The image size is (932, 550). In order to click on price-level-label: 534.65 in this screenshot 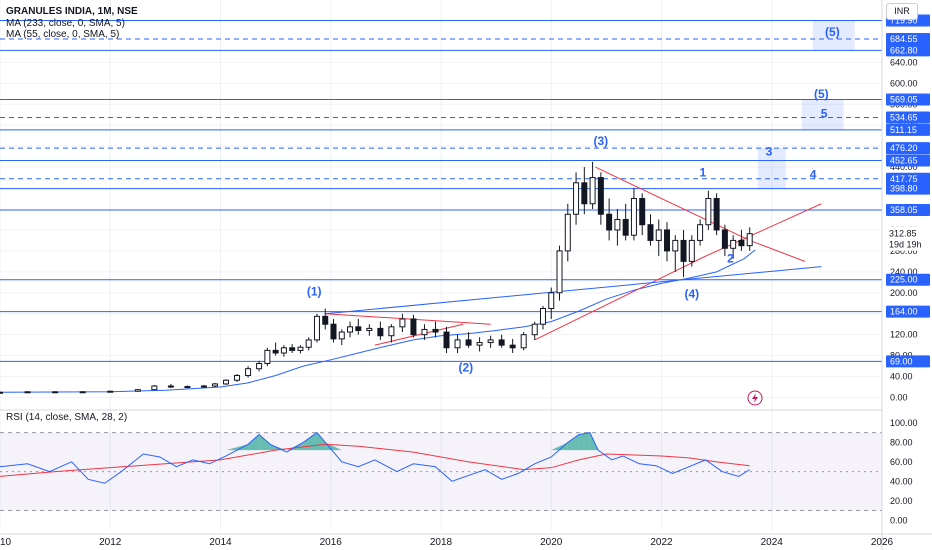, I will do `click(904, 118)`.